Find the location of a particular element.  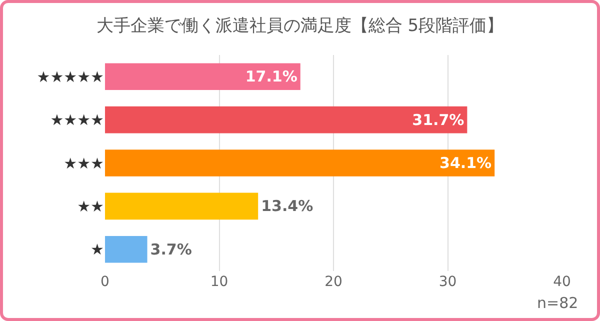

chart-title: 大手企業で働く派遣社員の満足度【総合 5段階評価】 is located at coordinates (300, 26).